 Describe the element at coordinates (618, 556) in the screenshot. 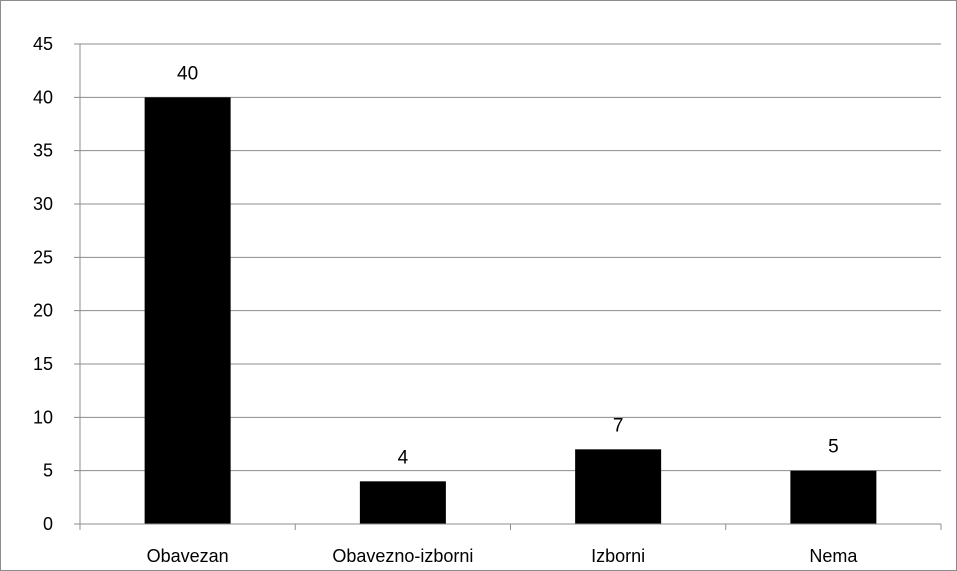

I see `x-tick-label: Izborni` at that location.